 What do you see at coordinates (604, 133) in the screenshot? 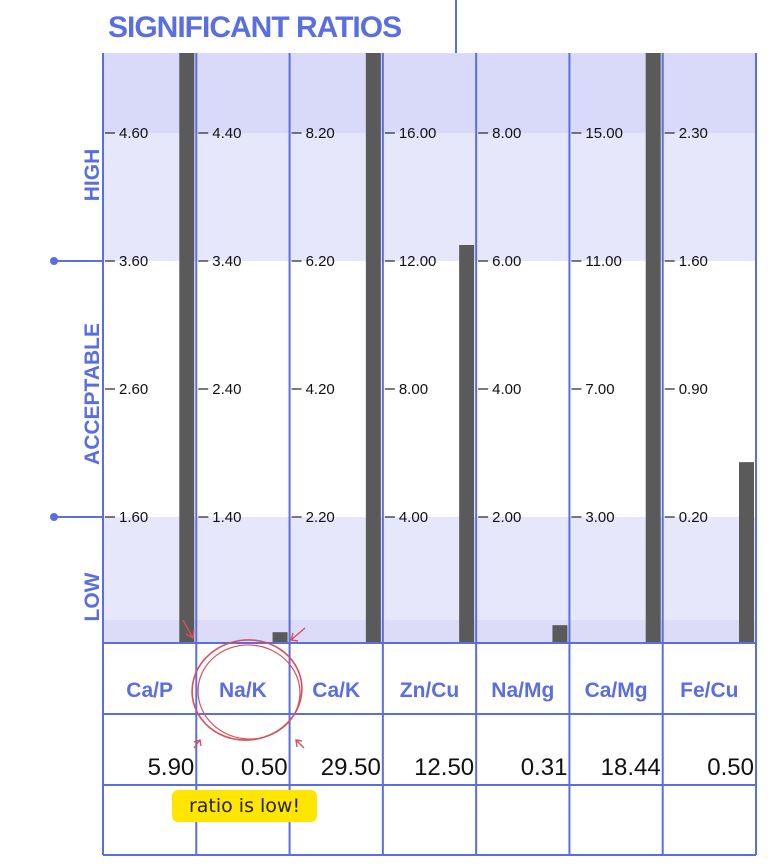
I see `tick-label-5-0: 15.00` at bounding box center [604, 133].